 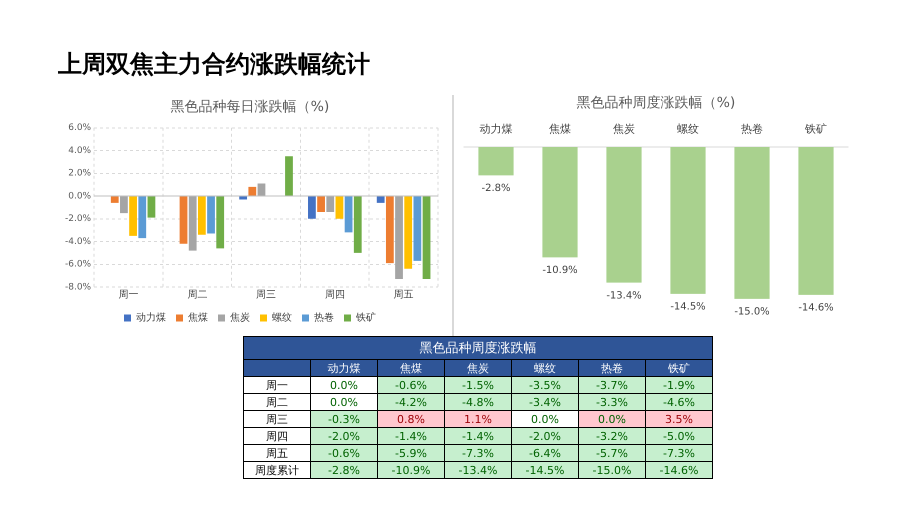 What do you see at coordinates (250, 107) in the screenshot?
I see `chart-title: 黑色品种每日涨跌幅（%)` at bounding box center [250, 107].